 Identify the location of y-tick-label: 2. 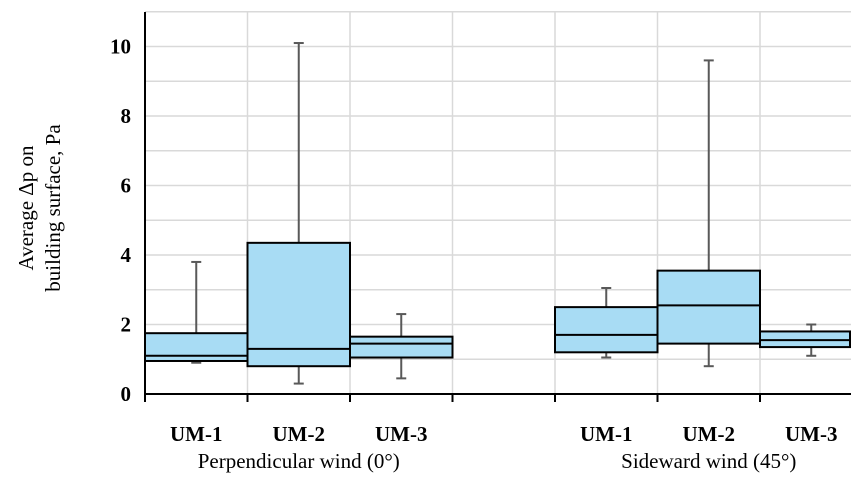
(126, 325).